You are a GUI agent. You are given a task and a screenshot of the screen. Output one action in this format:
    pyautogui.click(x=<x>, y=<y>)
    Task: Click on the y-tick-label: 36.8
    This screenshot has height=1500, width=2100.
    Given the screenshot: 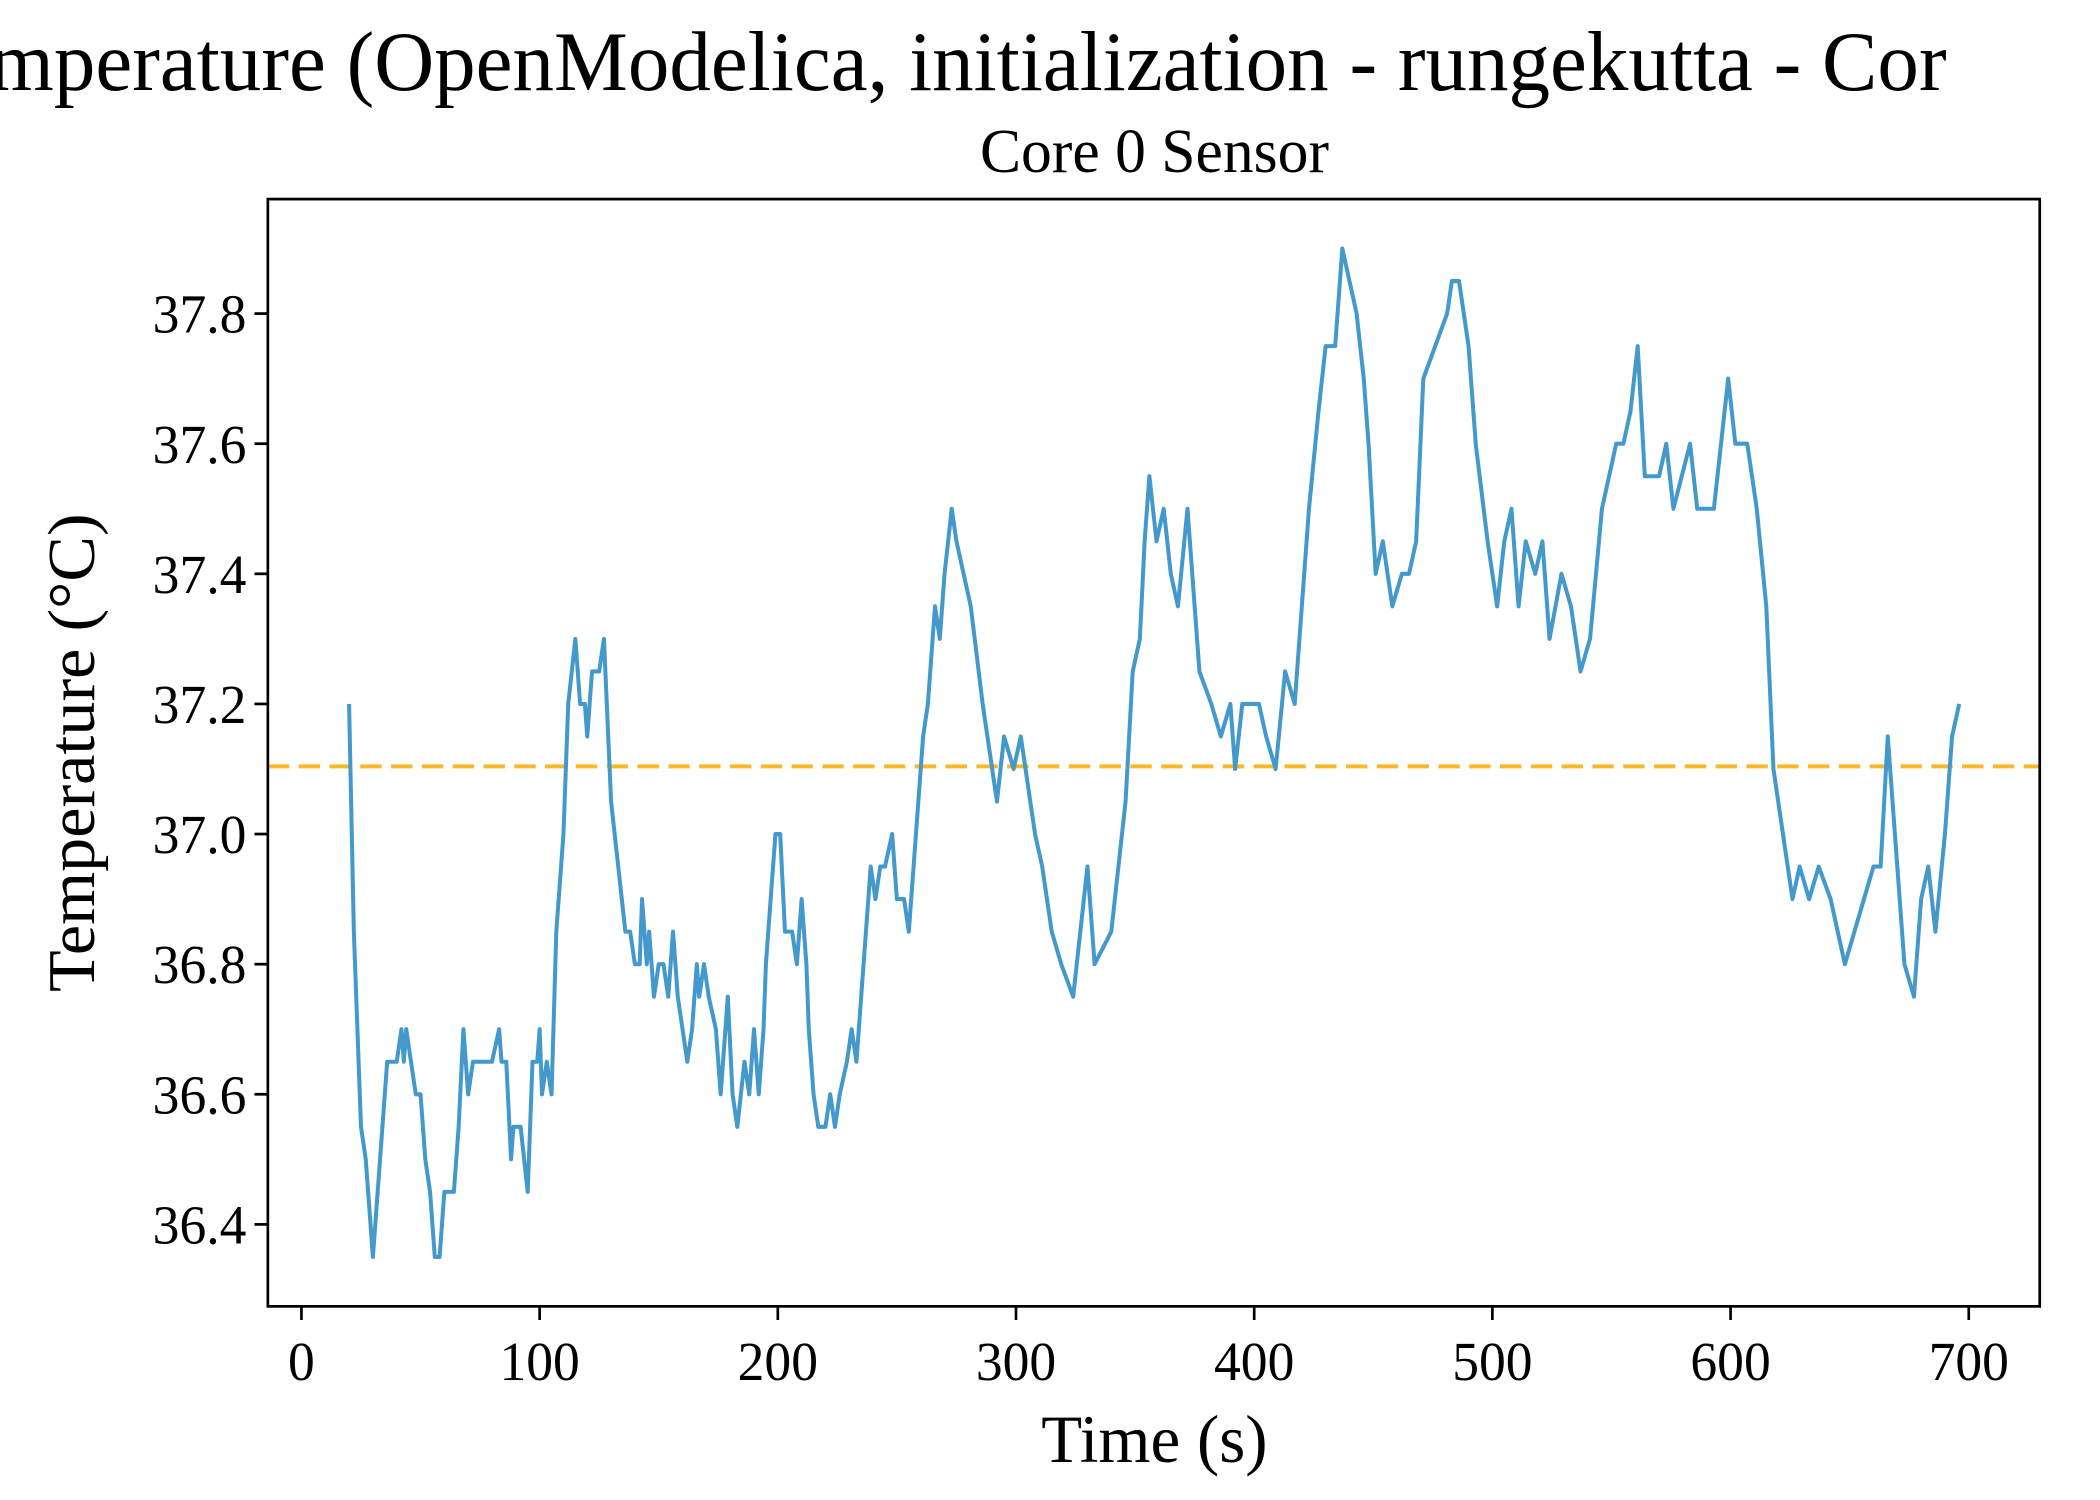 What is the action you would take?
    pyautogui.click(x=200, y=965)
    